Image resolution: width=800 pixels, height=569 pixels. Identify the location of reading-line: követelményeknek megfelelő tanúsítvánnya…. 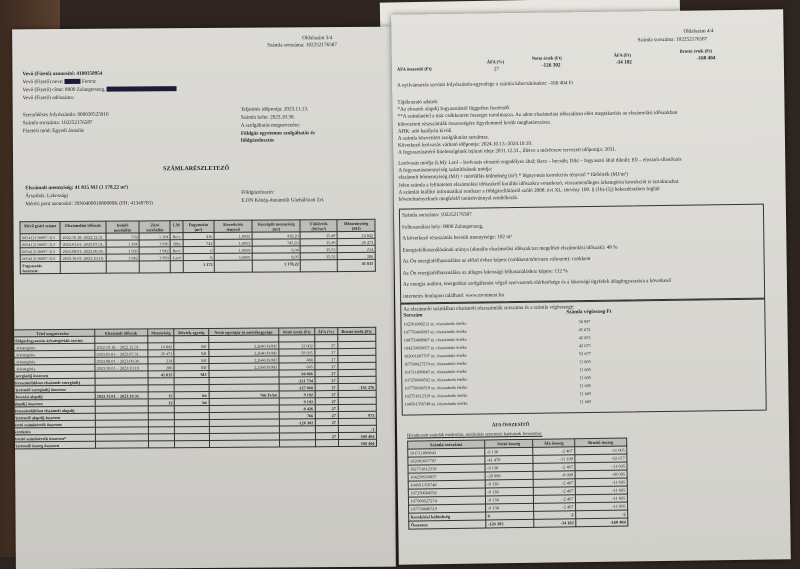
(458, 199).